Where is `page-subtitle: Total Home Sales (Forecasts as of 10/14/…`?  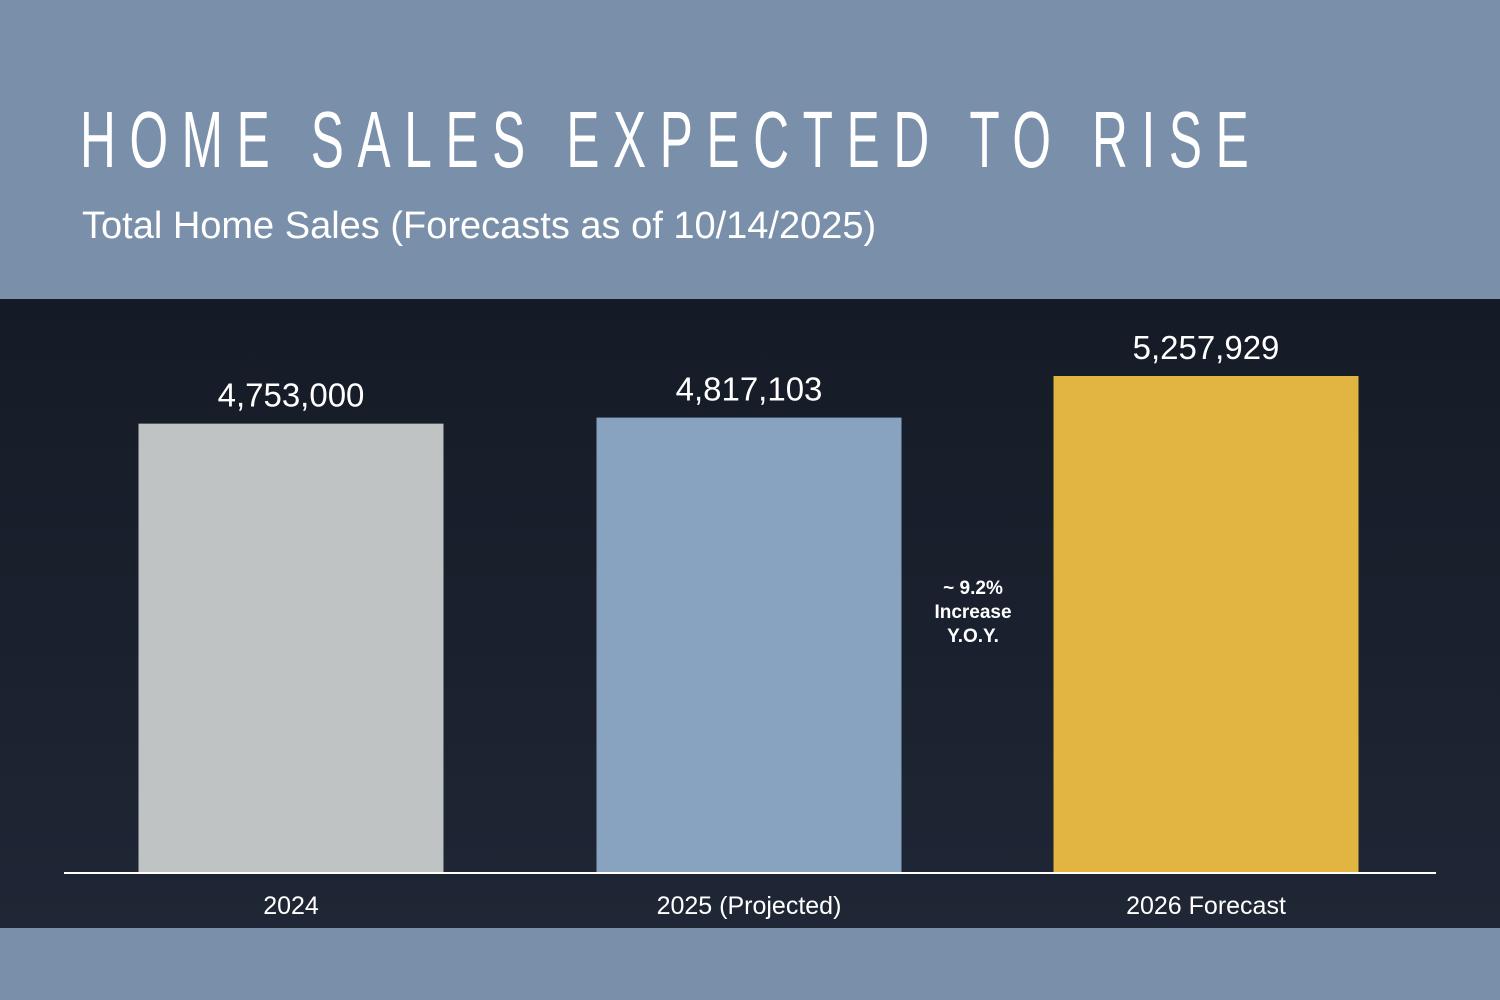
page-subtitle: Total Home Sales (Forecasts as of 10/14/… is located at coordinates (479, 226).